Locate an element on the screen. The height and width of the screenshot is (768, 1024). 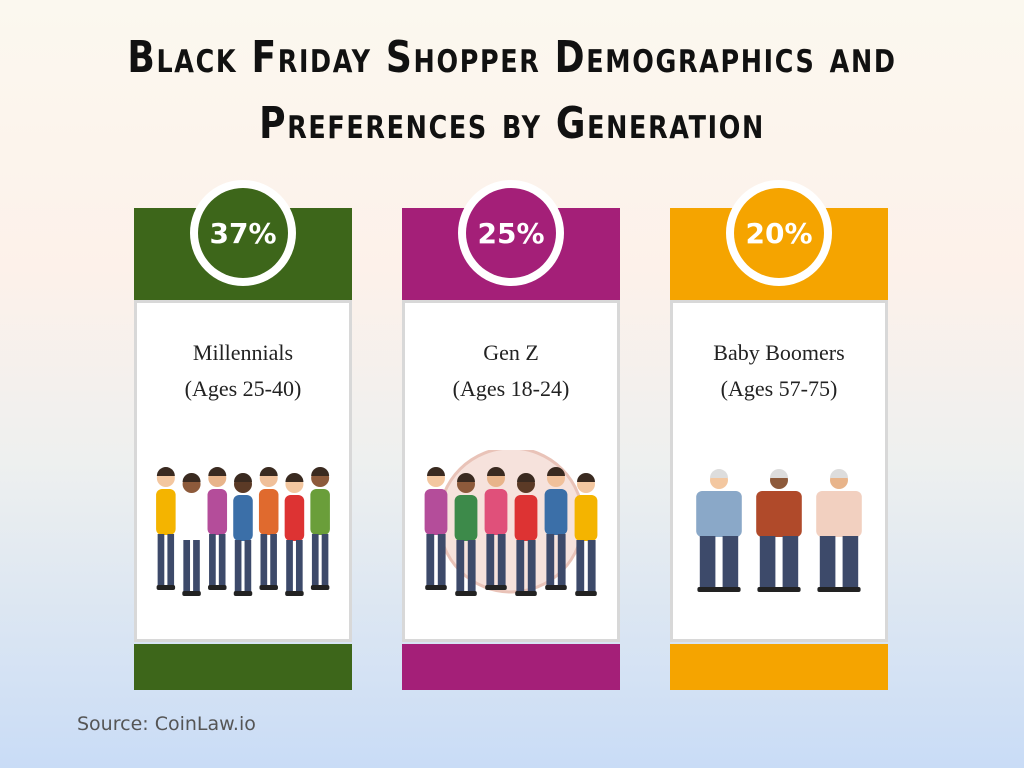
generation-label: Millennials is located at coordinates (243, 352).